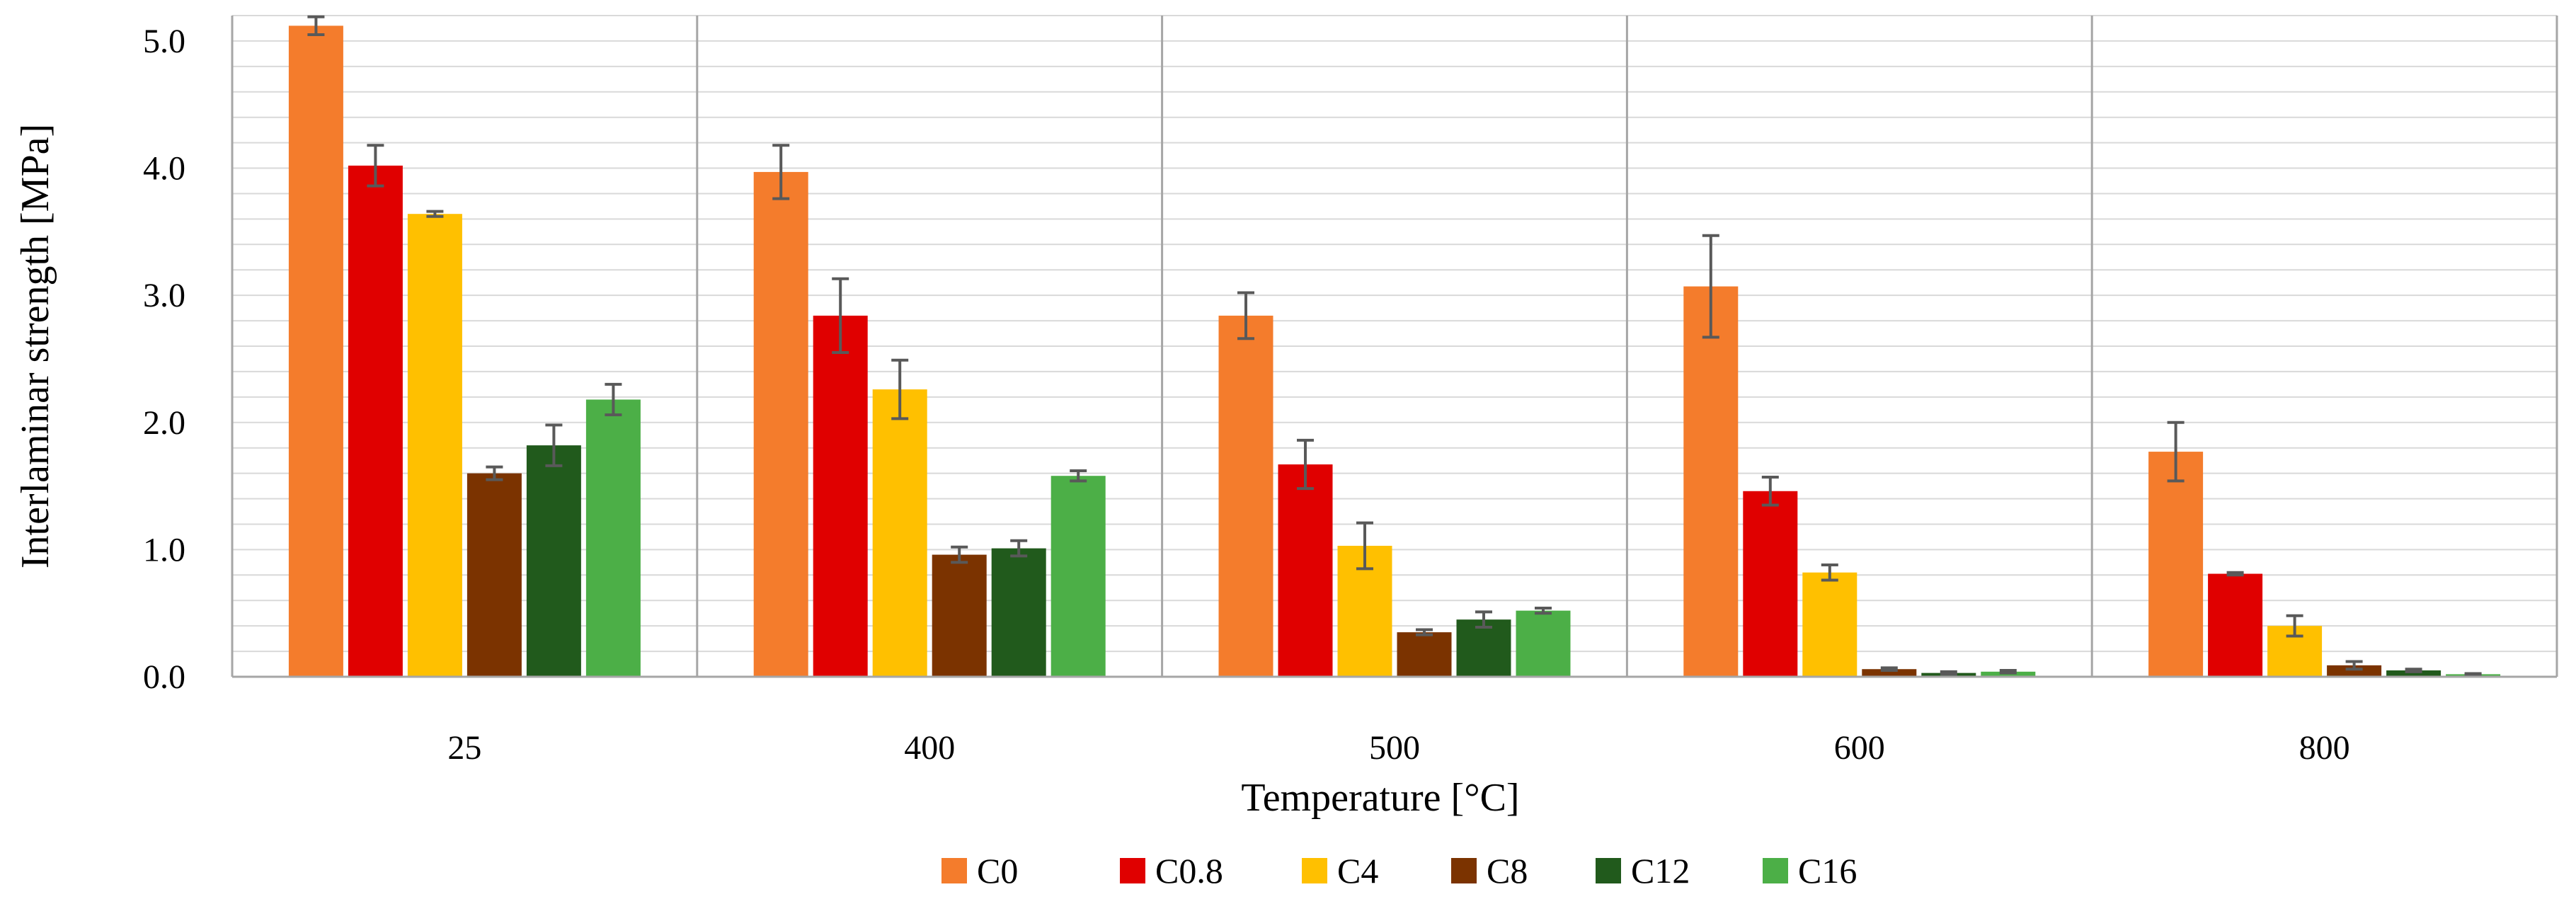 Image resolution: width=2576 pixels, height=904 pixels. What do you see at coordinates (164, 549) in the screenshot?
I see `y-tick-label: 1.0` at bounding box center [164, 549].